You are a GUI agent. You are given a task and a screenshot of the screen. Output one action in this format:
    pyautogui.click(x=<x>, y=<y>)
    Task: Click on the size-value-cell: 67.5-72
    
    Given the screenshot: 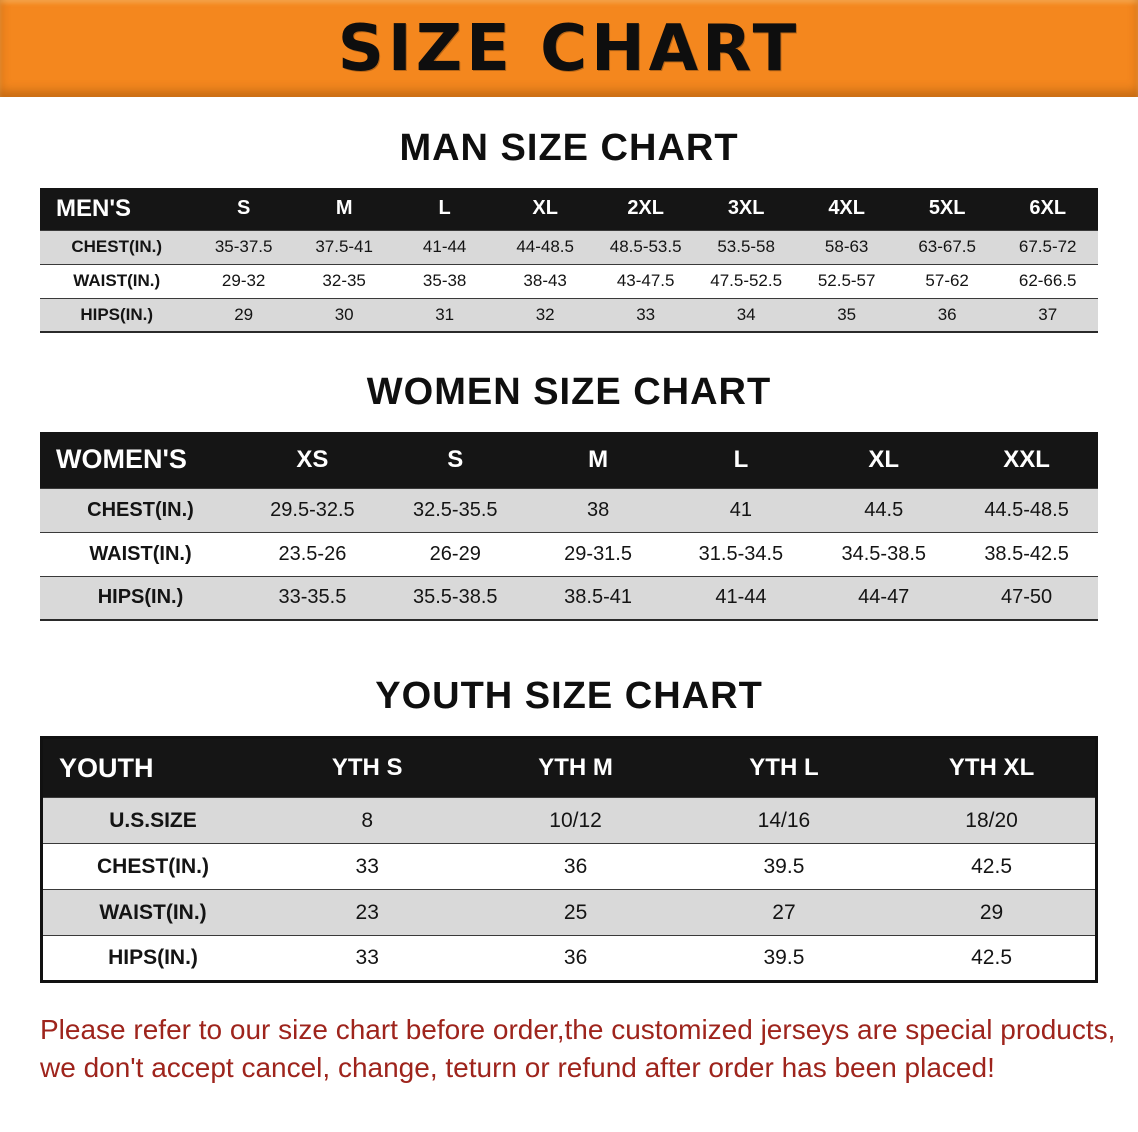 What is the action you would take?
    pyautogui.click(x=1047, y=246)
    